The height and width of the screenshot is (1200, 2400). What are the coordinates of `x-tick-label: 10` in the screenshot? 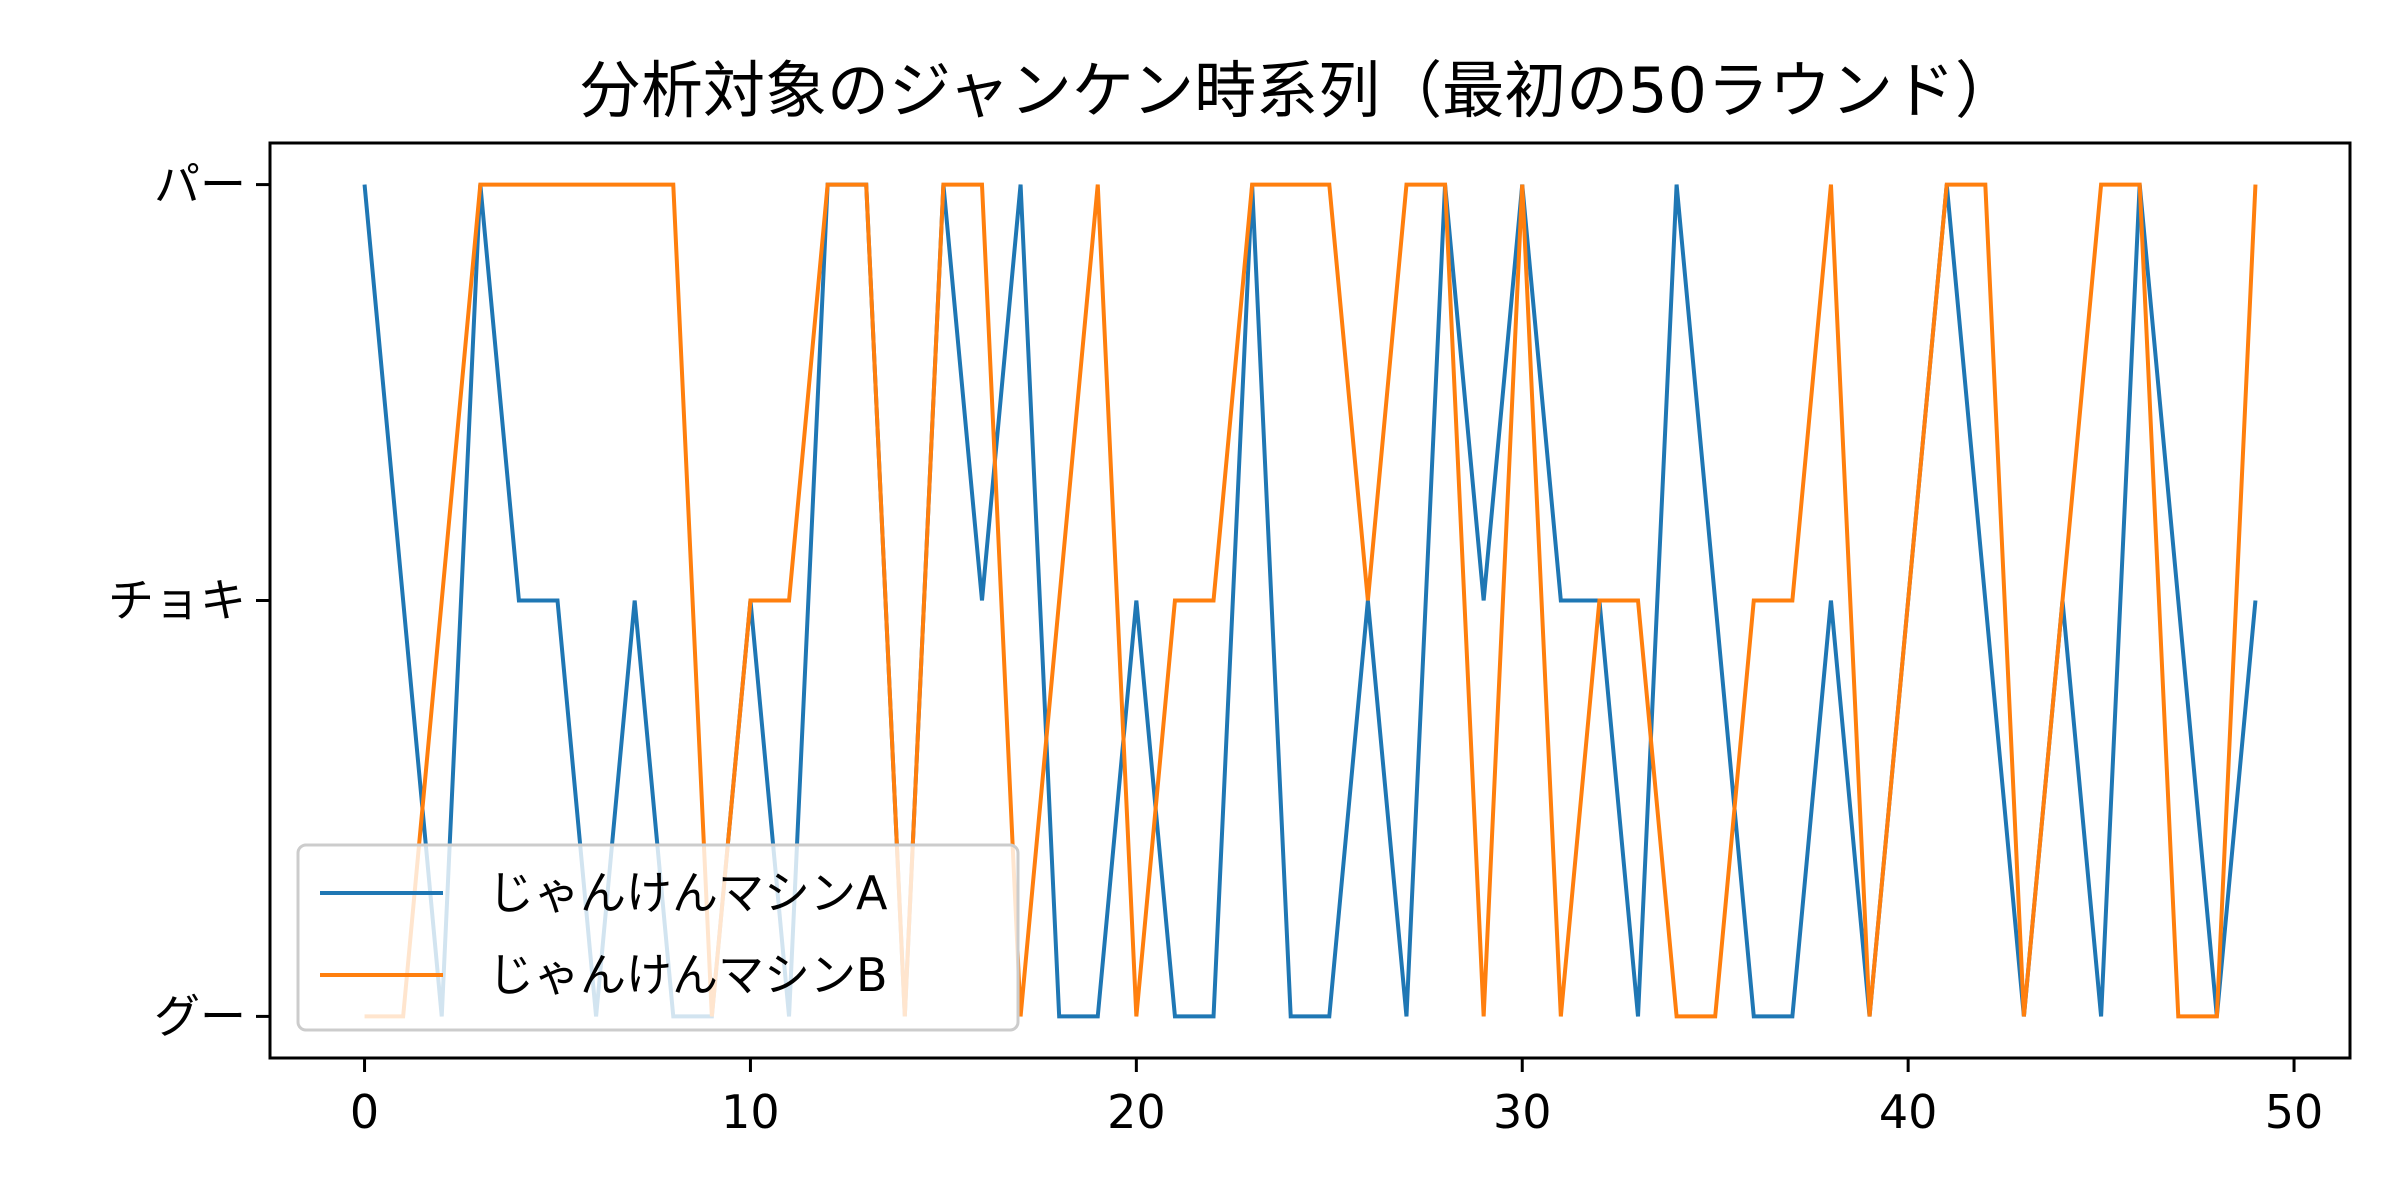 It's located at (750, 1112).